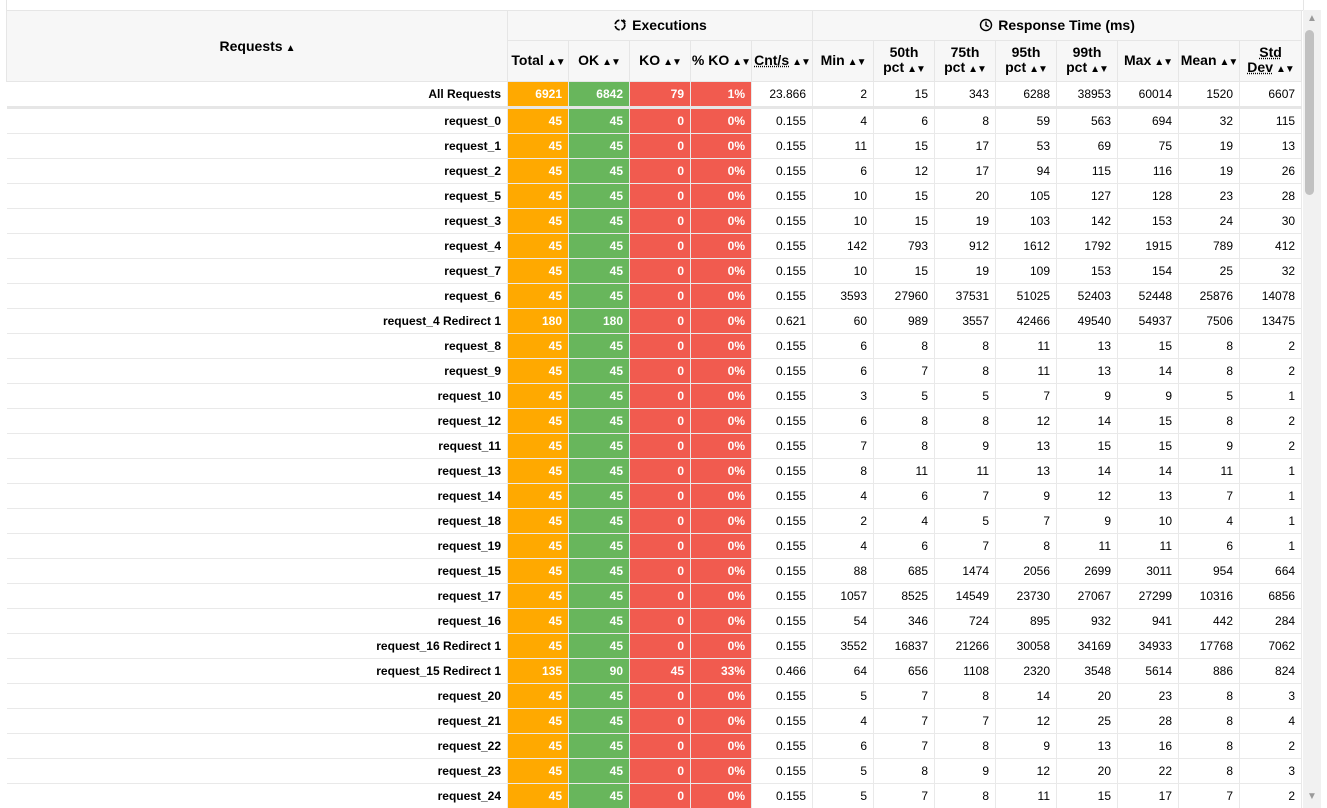 The image size is (1327, 808). Describe the element at coordinates (257, 296) in the screenshot. I see `request-name: request_6` at that location.